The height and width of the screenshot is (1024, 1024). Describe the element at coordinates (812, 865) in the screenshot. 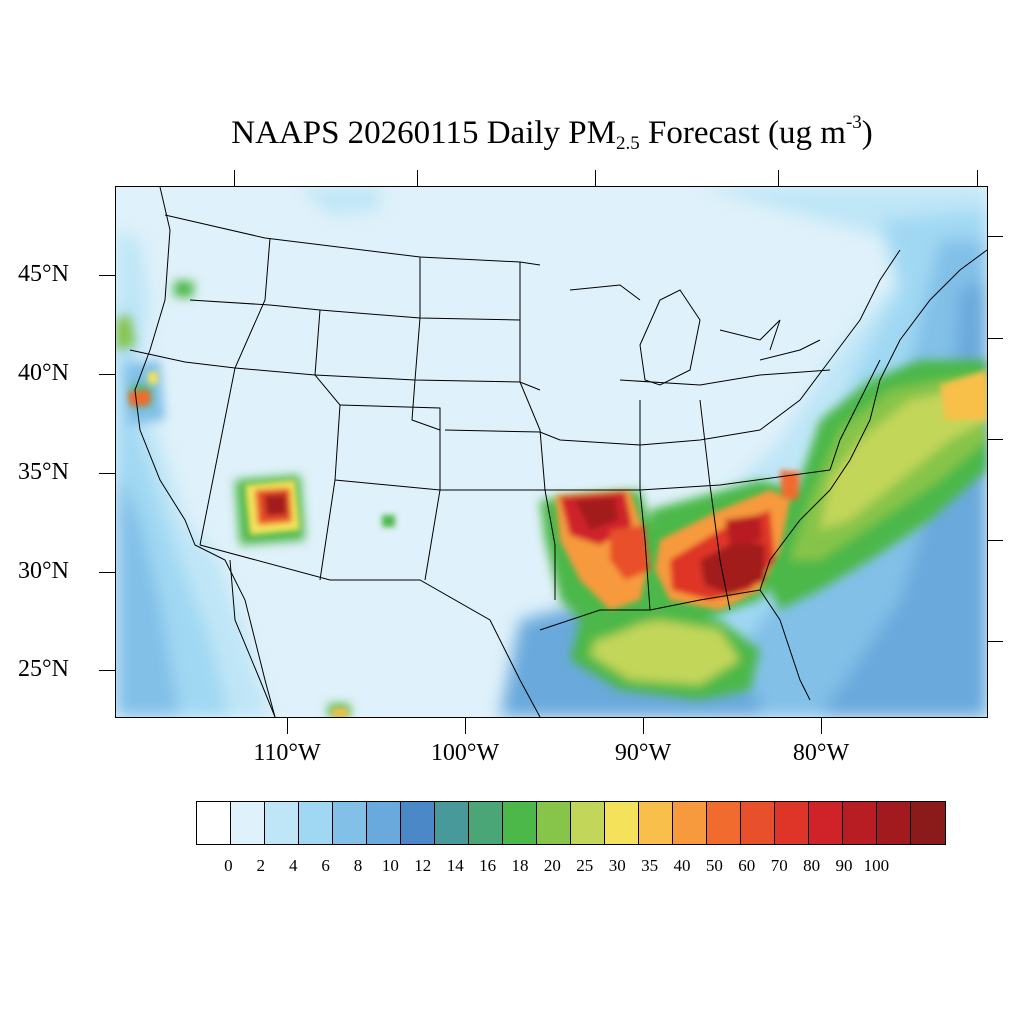

I see `colorbar-label: 80` at that location.